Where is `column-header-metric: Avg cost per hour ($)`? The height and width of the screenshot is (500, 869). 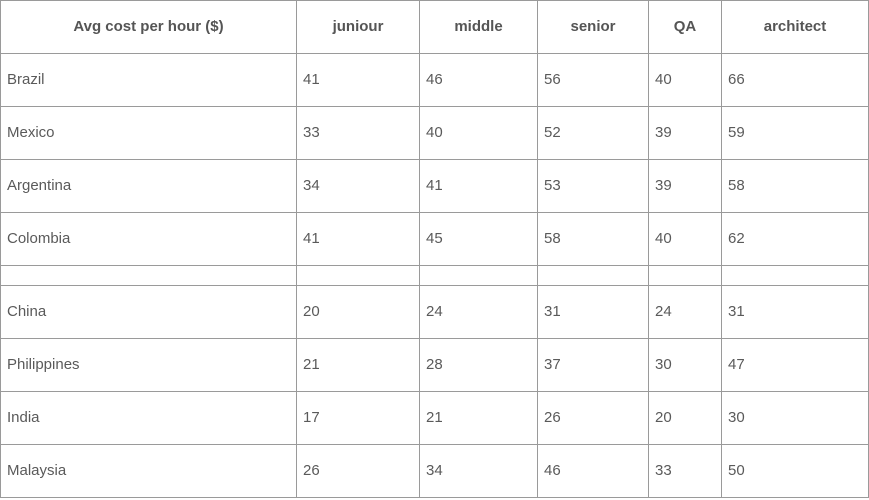
column-header-metric: Avg cost per hour ($) is located at coordinates (148, 27).